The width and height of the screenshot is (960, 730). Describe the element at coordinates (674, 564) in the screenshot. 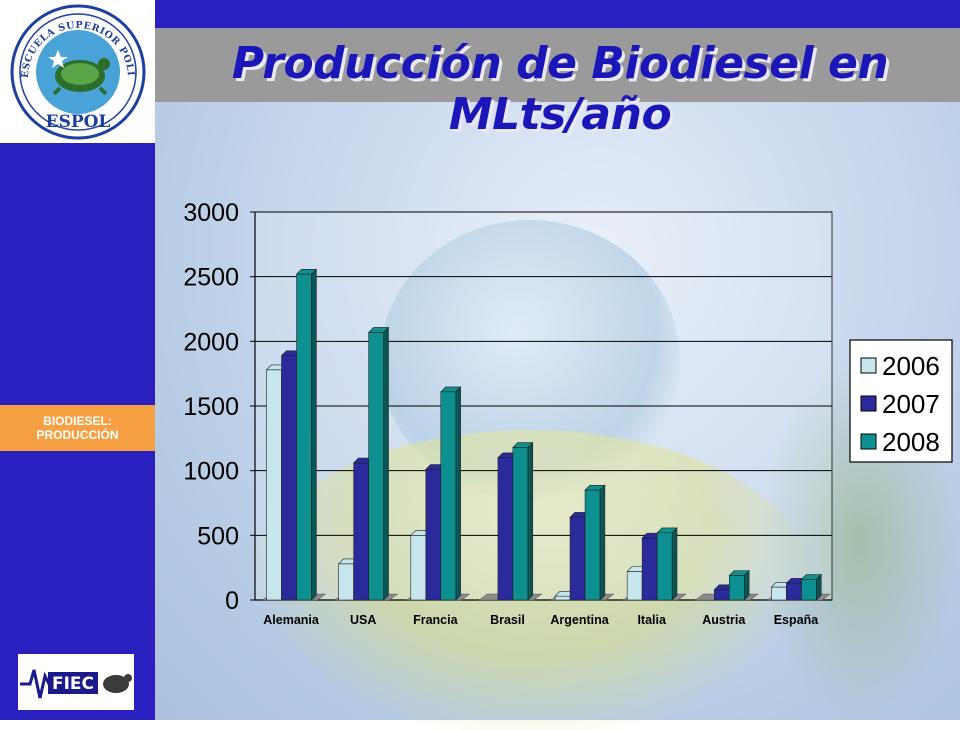

I see `bar-side-2008-italia` at that location.